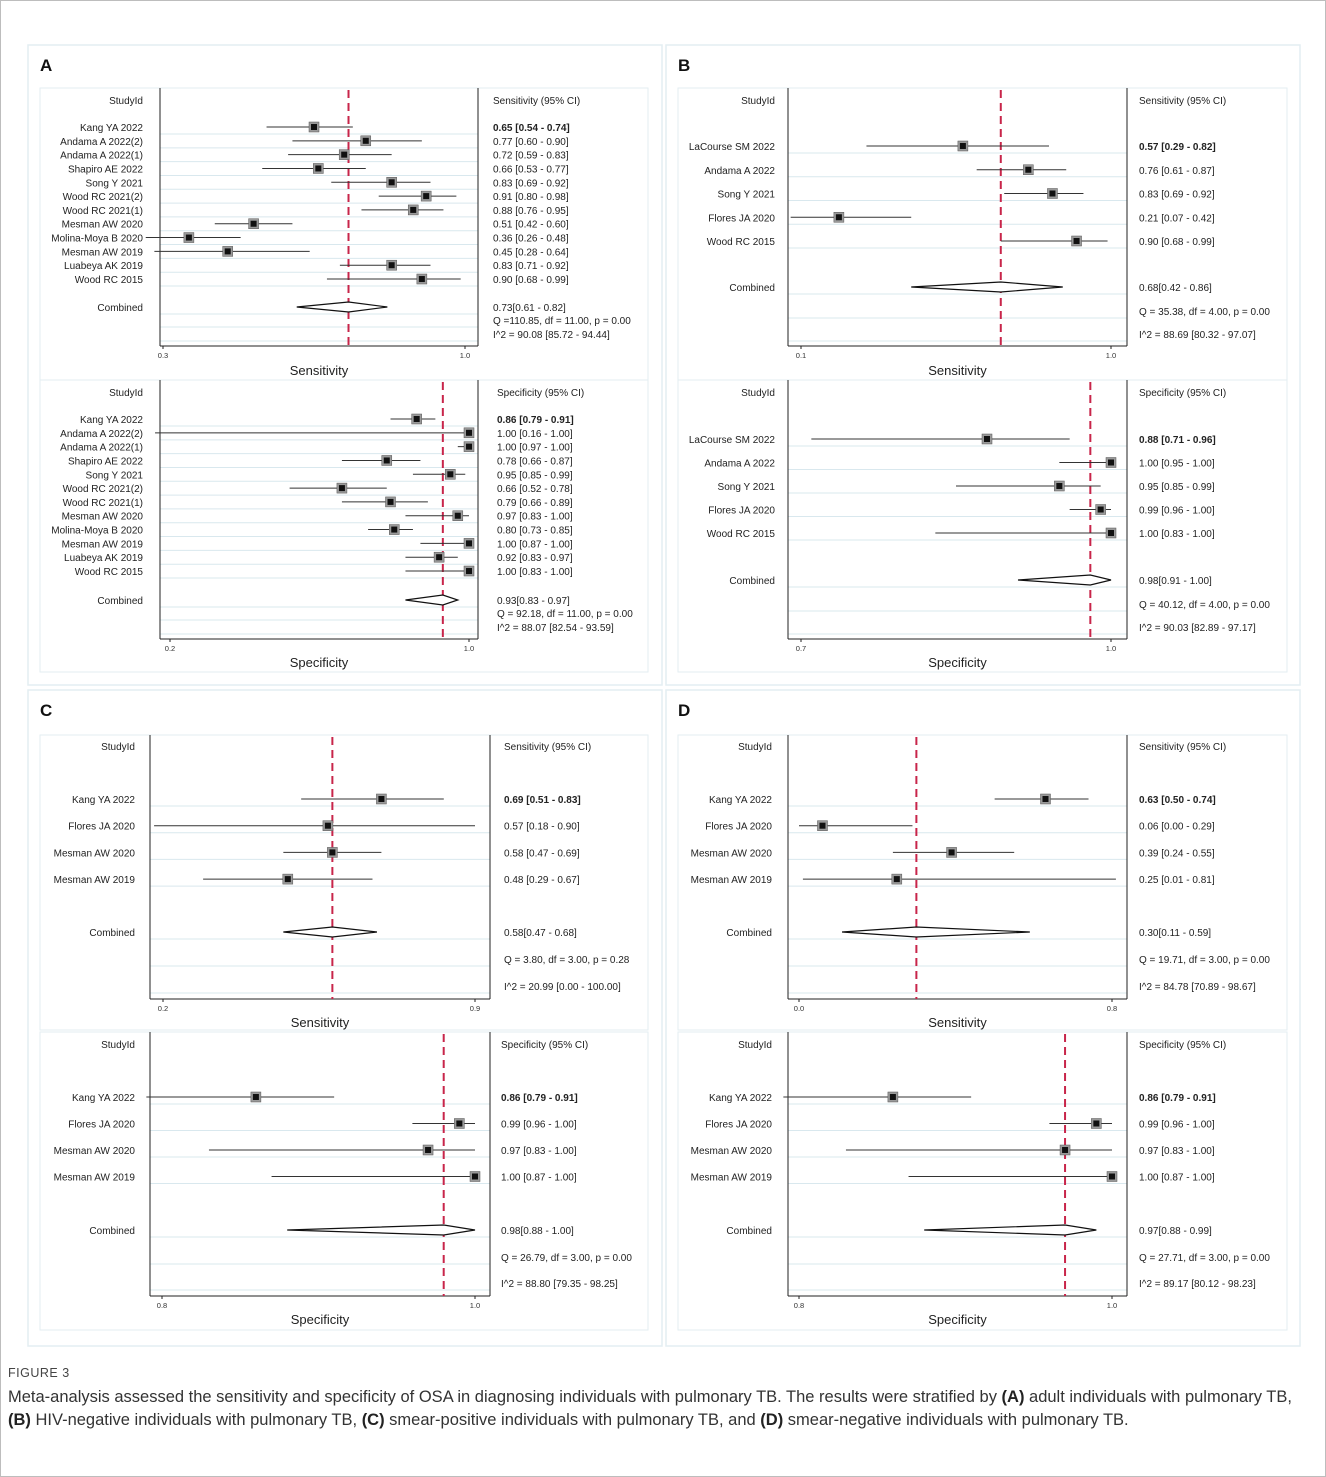 This screenshot has width=1326, height=1477. I want to click on heterogeneity-i2: I^2 = 88.80 [79.35 - 98.25], so click(559, 1284).